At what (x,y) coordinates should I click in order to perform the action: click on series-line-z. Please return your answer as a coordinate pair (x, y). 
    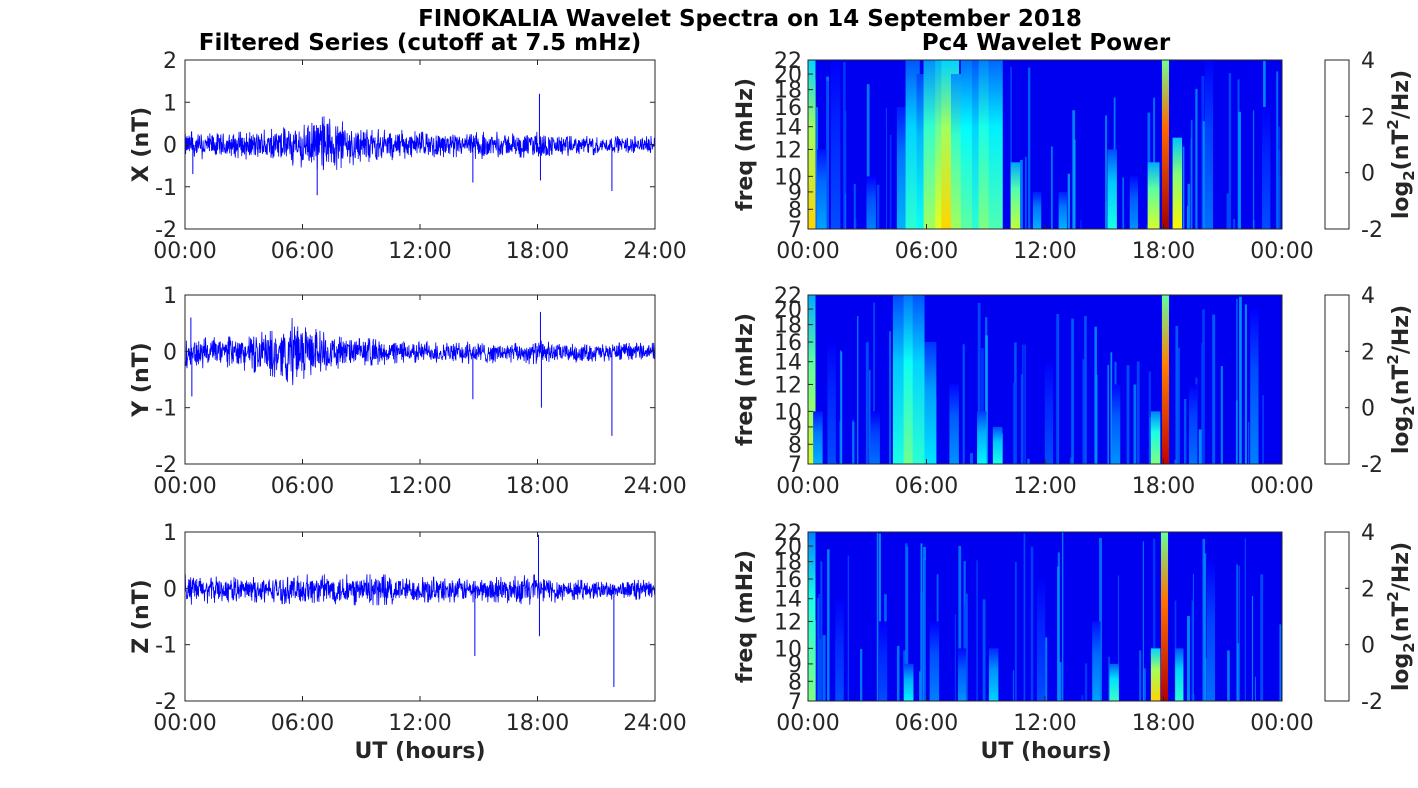
    Looking at the image, I should click on (420, 590).